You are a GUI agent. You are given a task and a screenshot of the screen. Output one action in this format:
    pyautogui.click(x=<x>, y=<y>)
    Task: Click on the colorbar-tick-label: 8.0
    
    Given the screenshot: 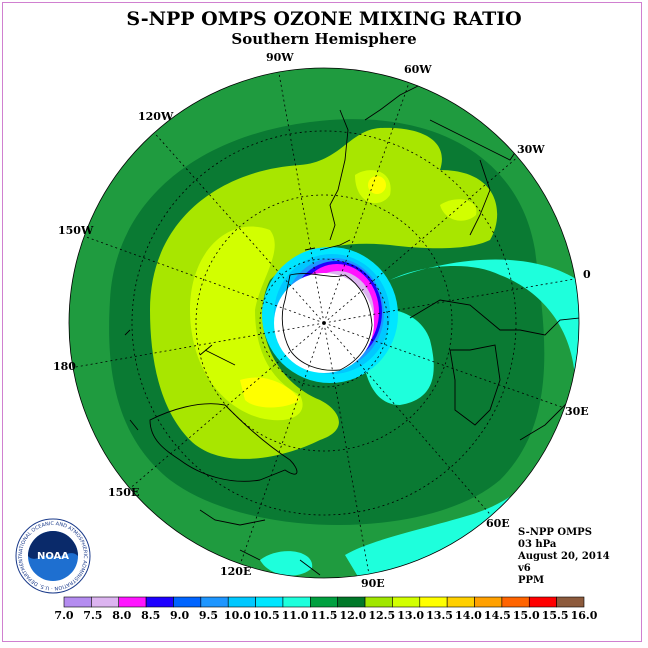 What is the action you would take?
    pyautogui.click(x=122, y=615)
    